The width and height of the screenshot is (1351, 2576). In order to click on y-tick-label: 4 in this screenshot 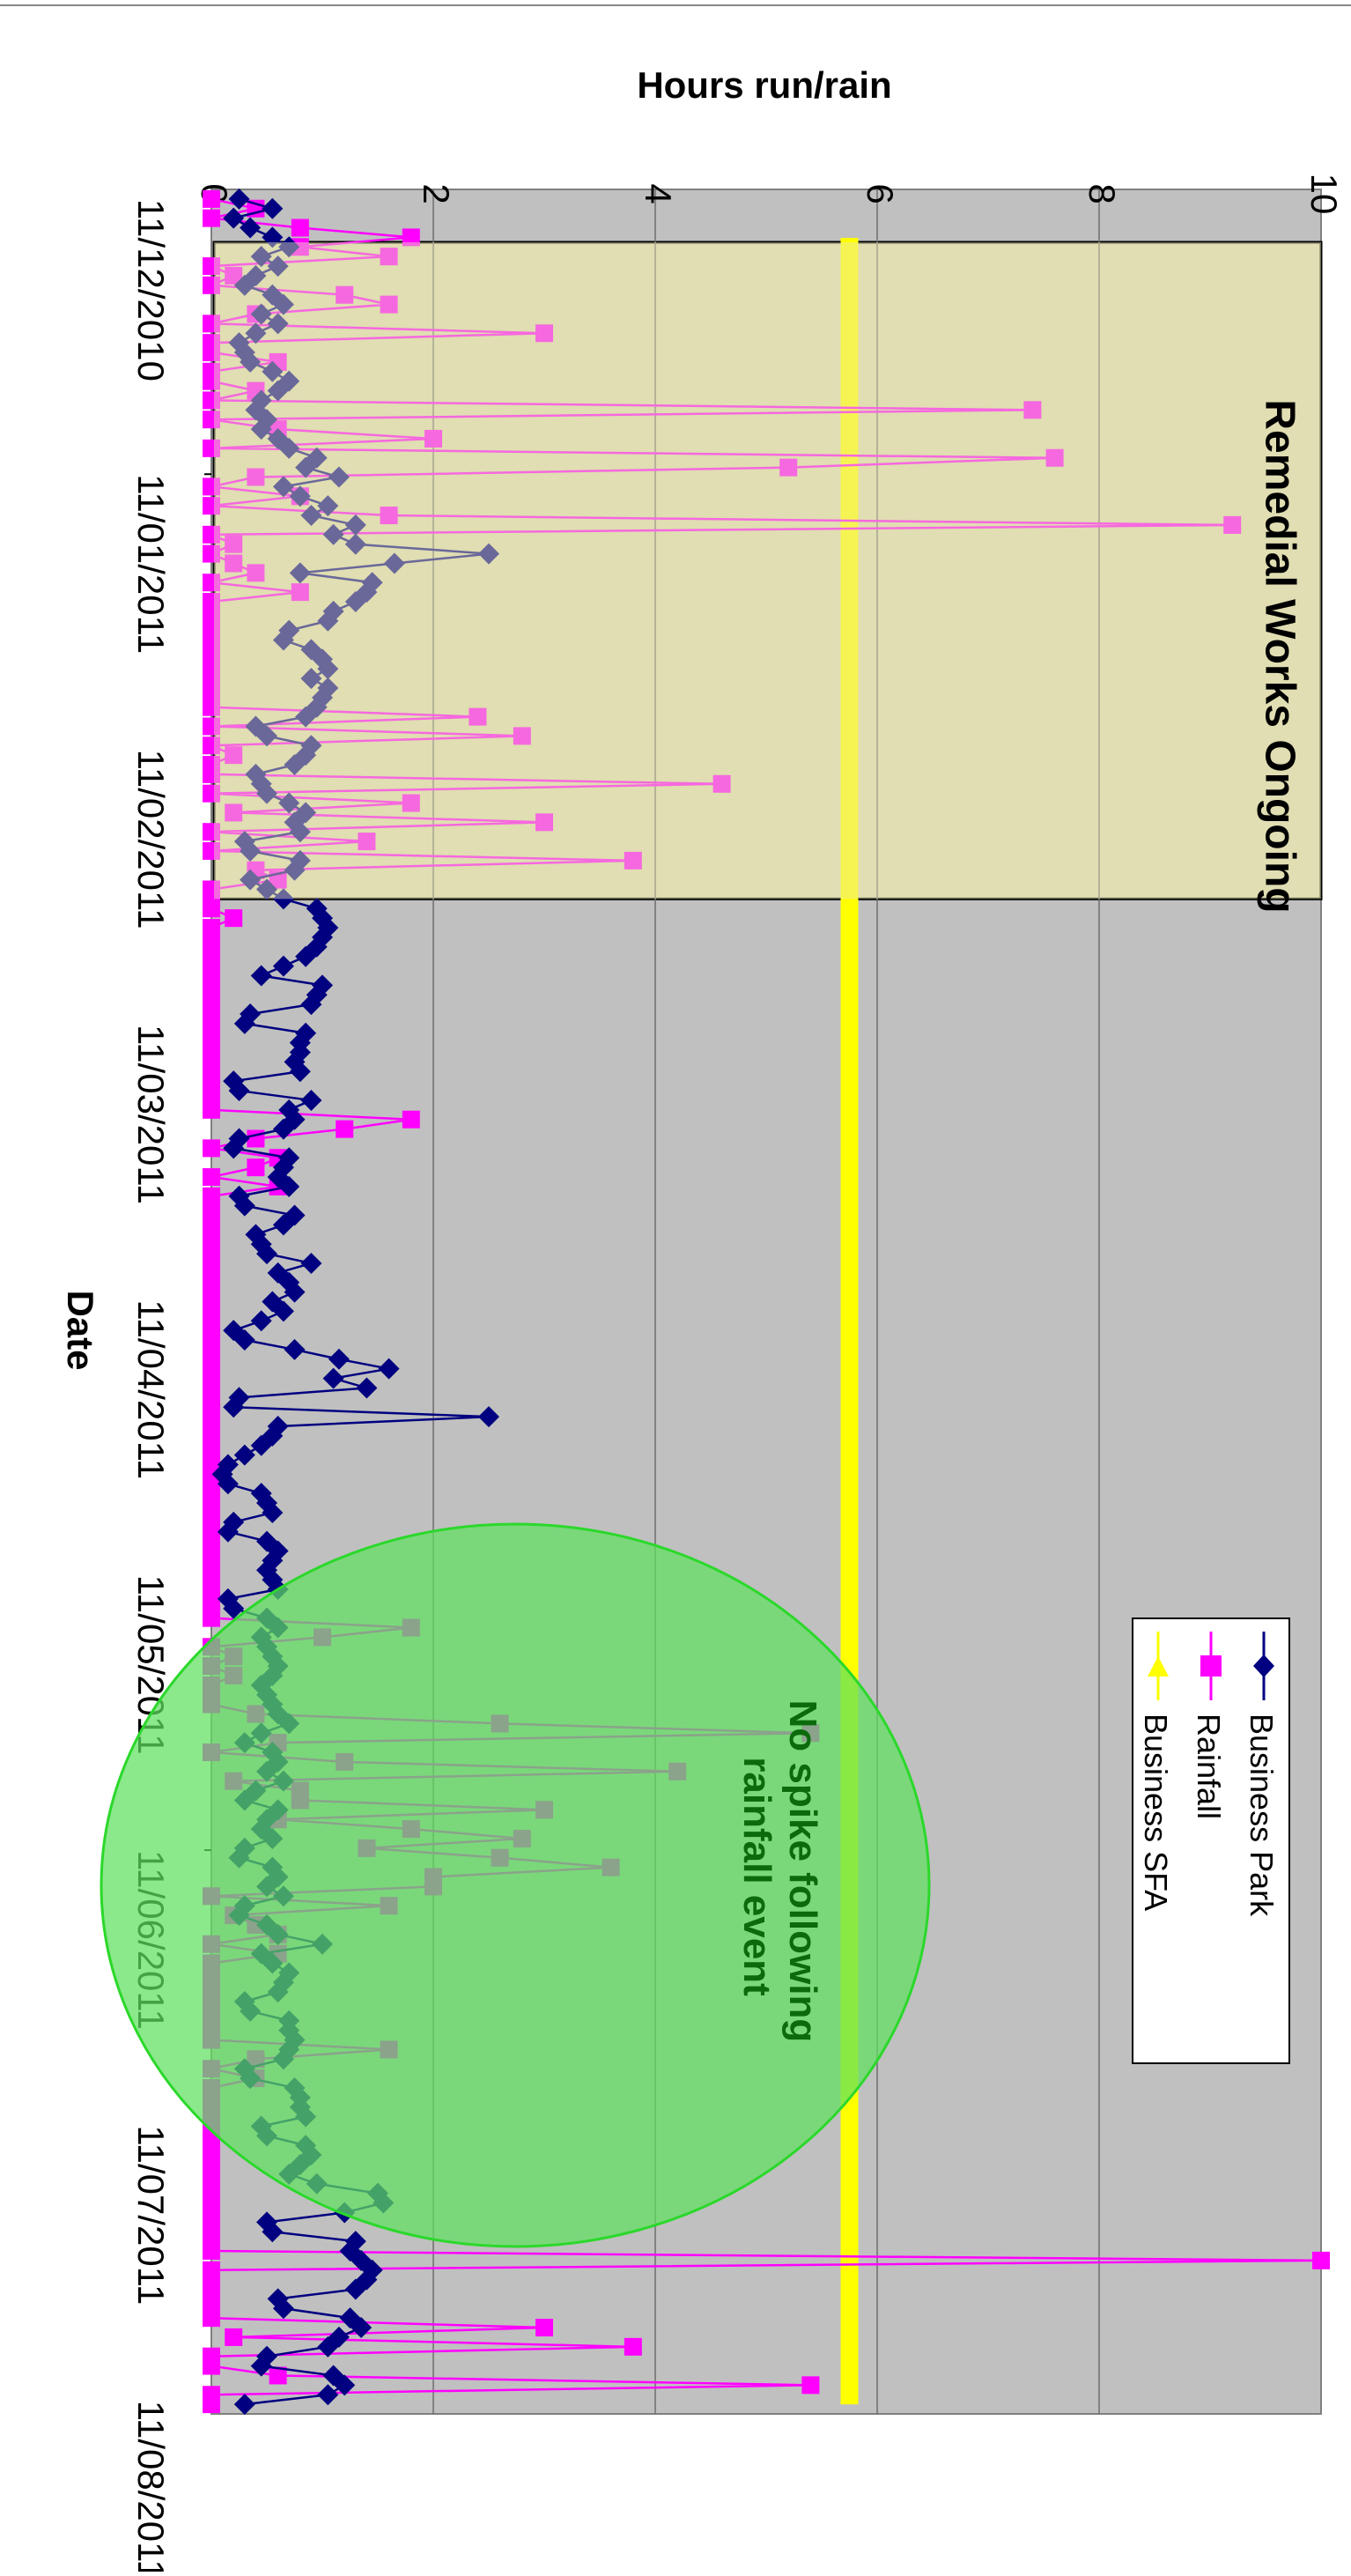, I will do `click(659, 194)`.